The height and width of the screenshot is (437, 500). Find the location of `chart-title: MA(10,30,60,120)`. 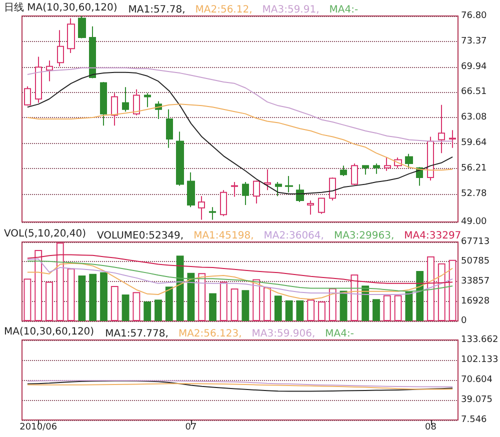

chart-title: MA(10,30,60,120) is located at coordinates (49, 332).